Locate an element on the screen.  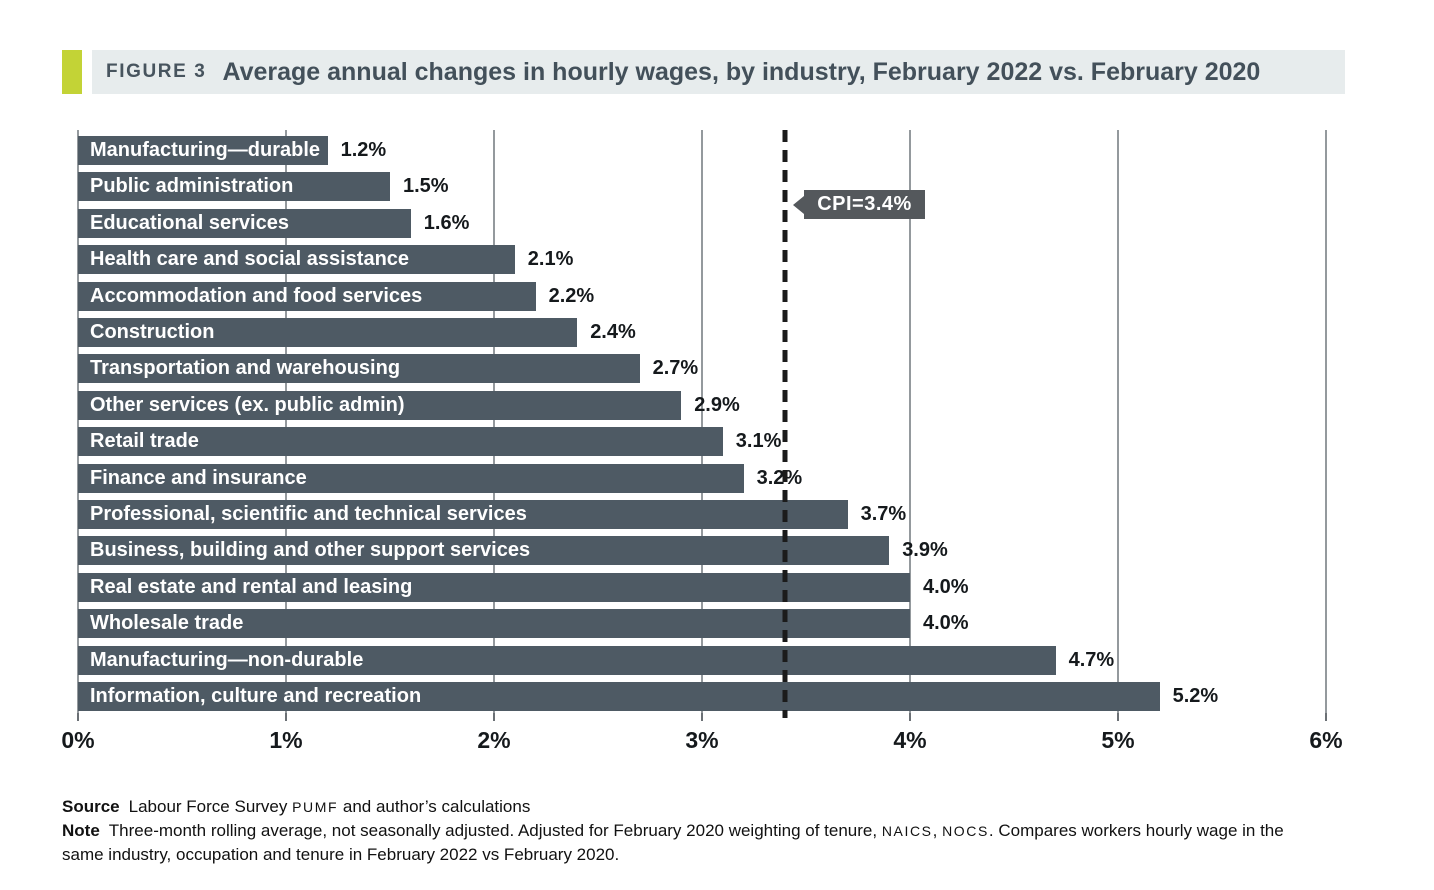
bar-row: Finance and insurance 3.2% is located at coordinates (702, 478).